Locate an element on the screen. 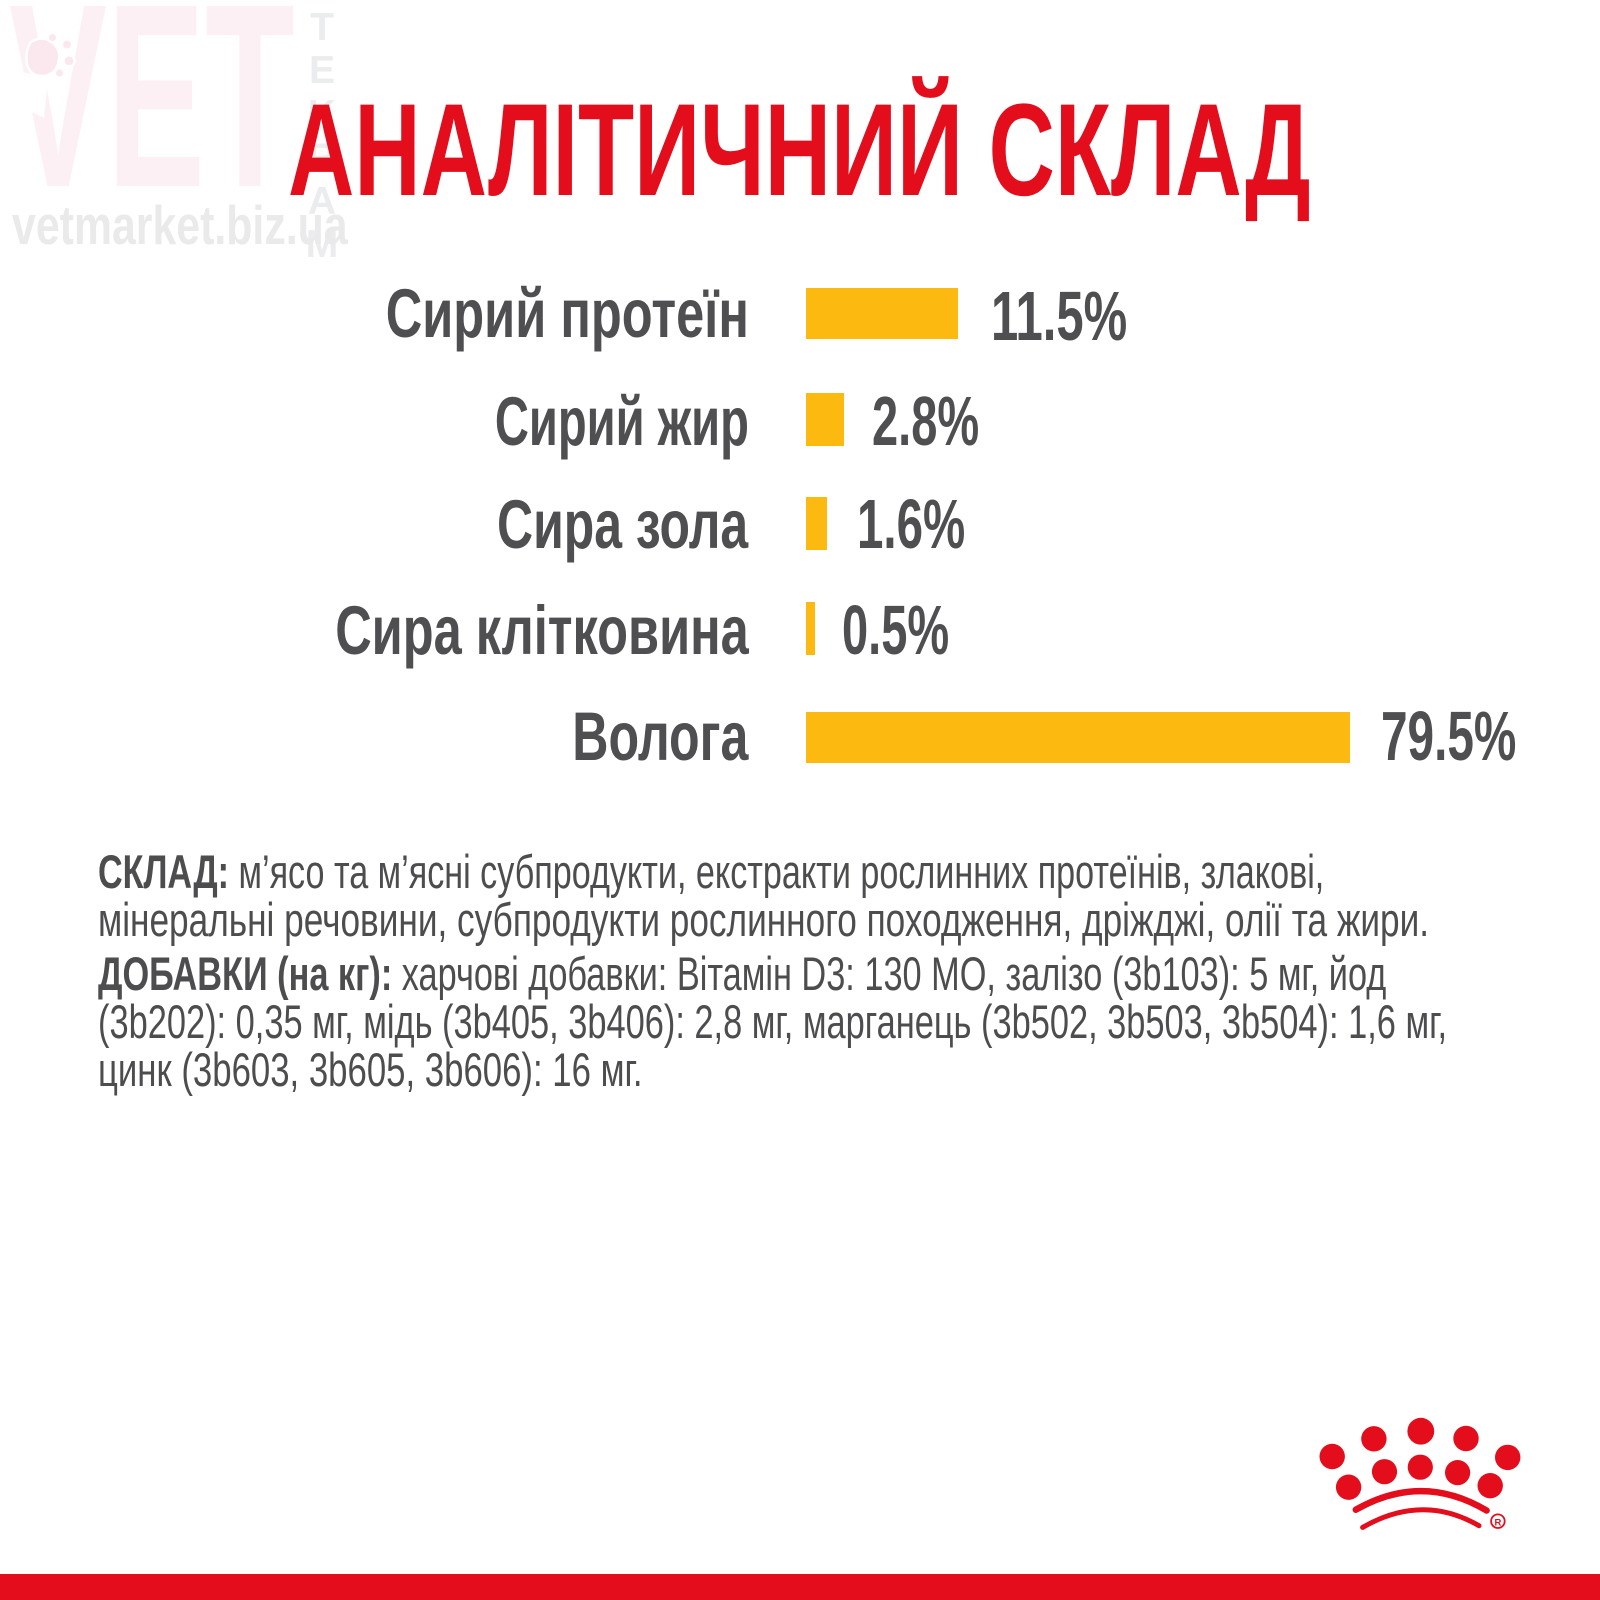 Image resolution: width=1600 pixels, height=1600 pixels. svg-text: R is located at coordinates (1497, 1522).